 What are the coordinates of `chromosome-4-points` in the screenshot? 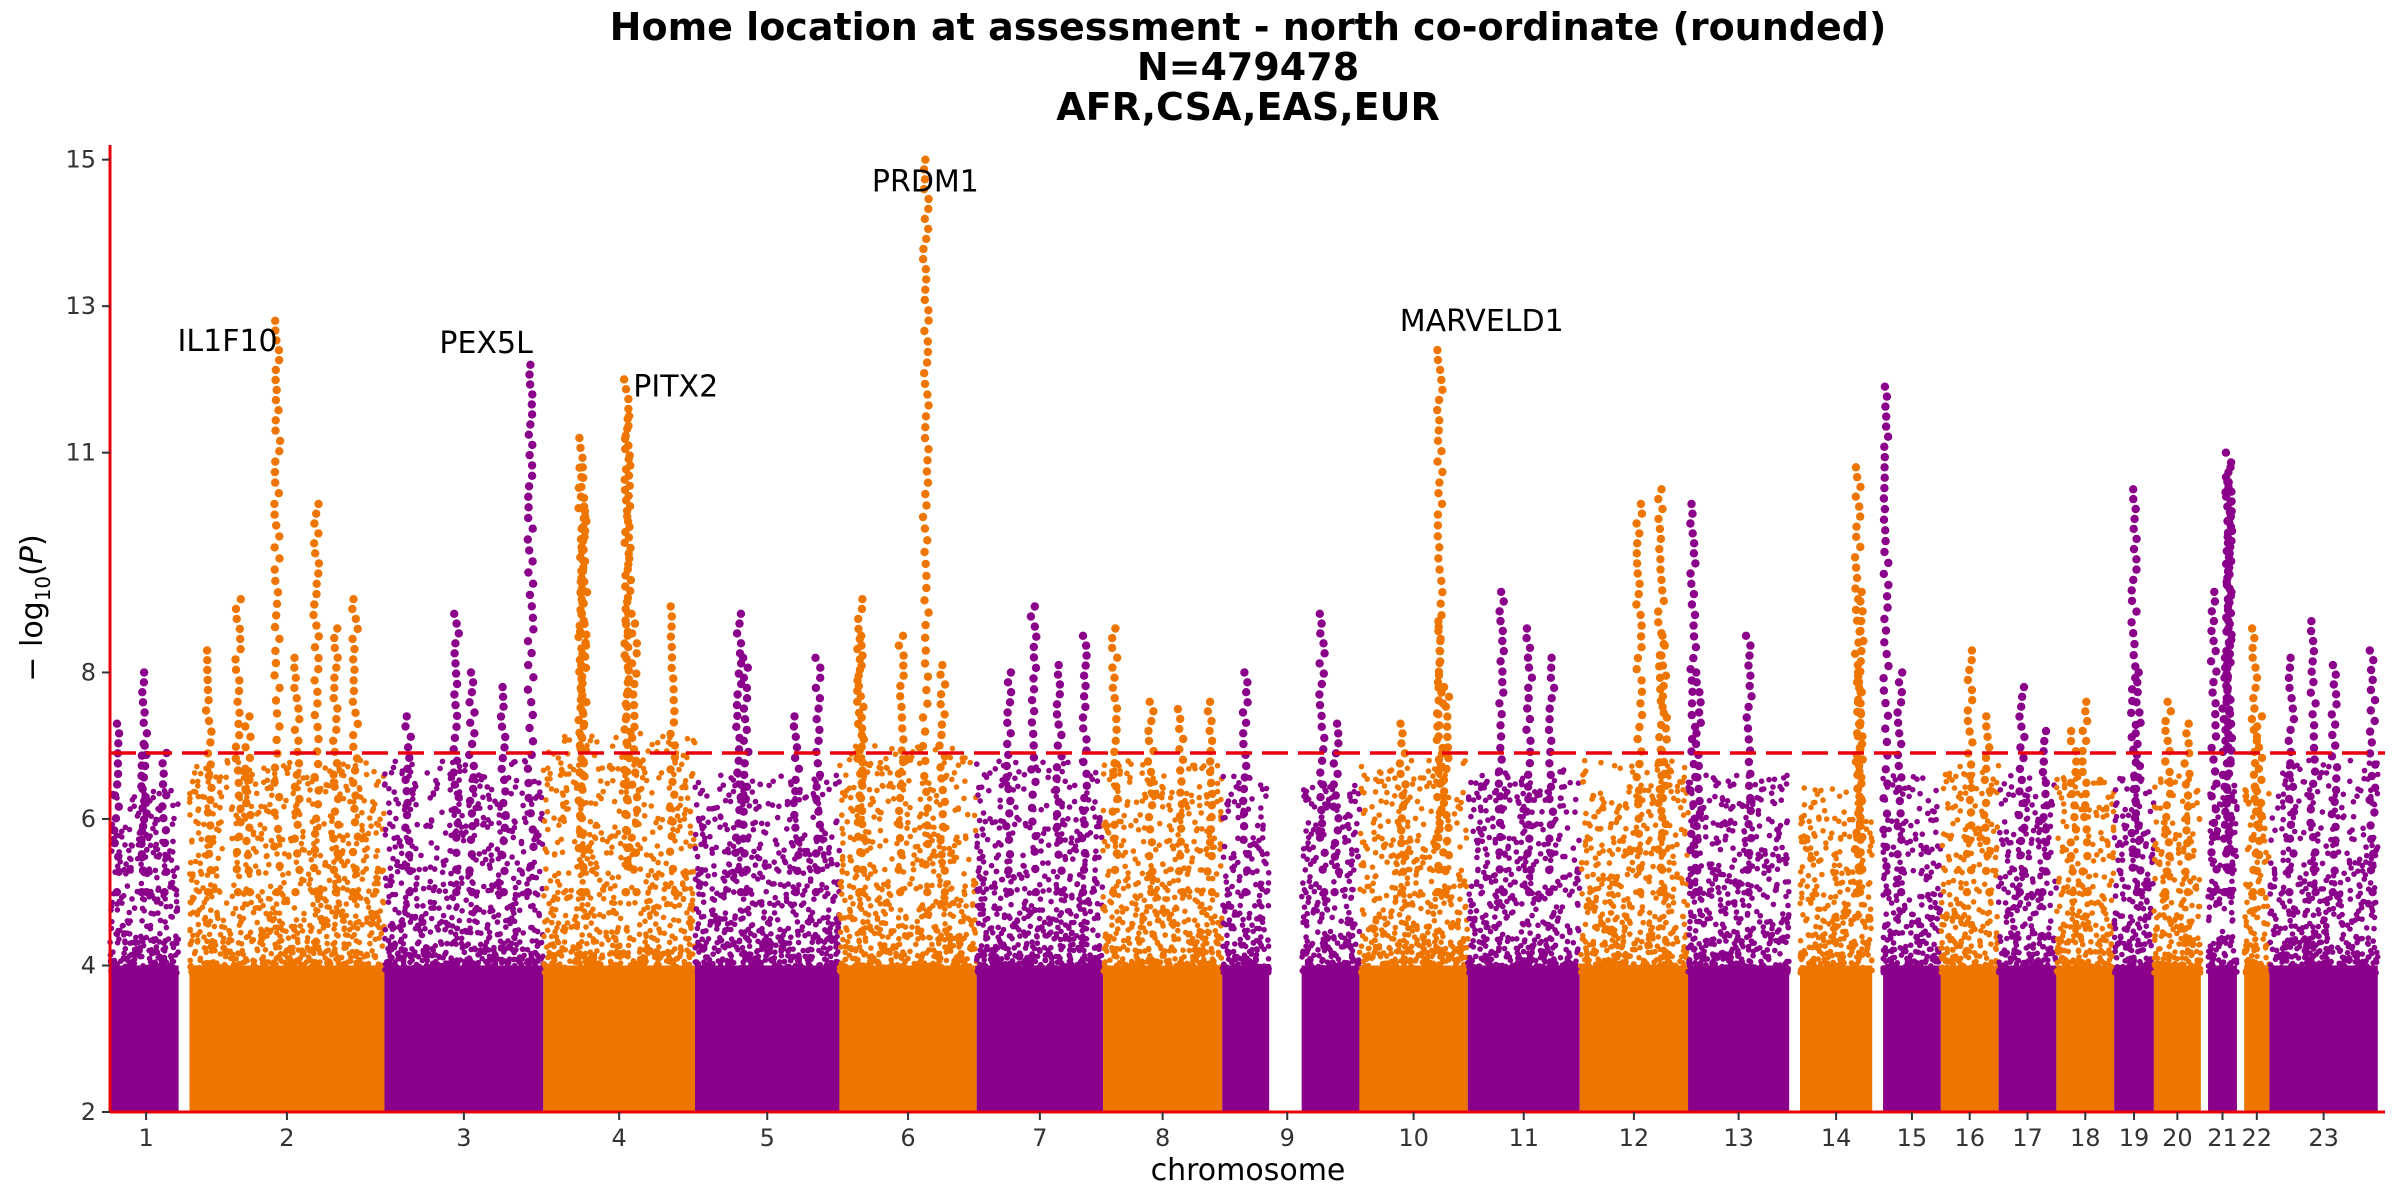 It's located at (619, 743).